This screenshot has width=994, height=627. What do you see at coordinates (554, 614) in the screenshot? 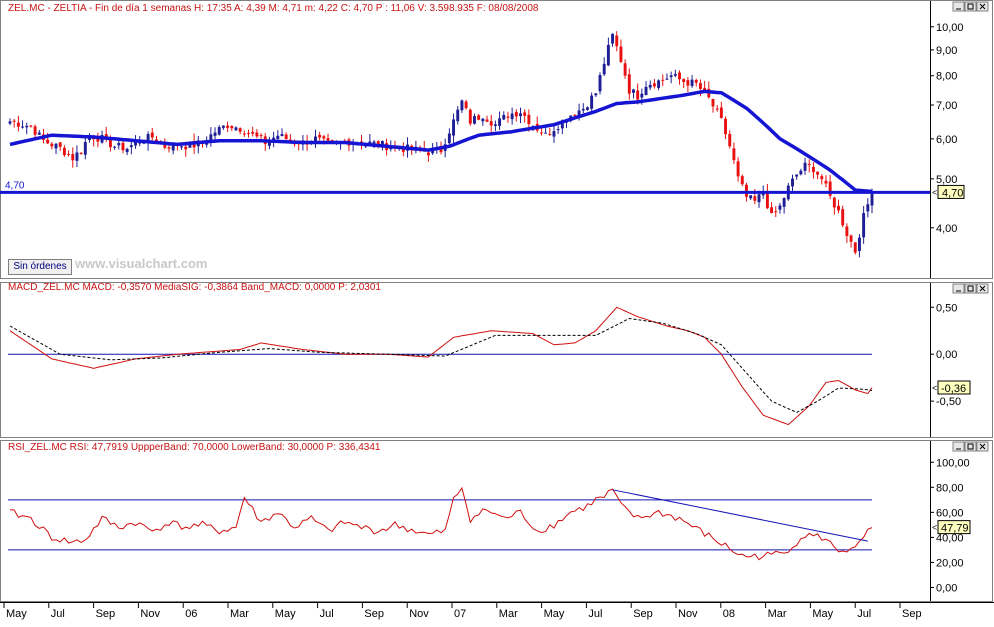
I see `time-axis-label: May` at bounding box center [554, 614].